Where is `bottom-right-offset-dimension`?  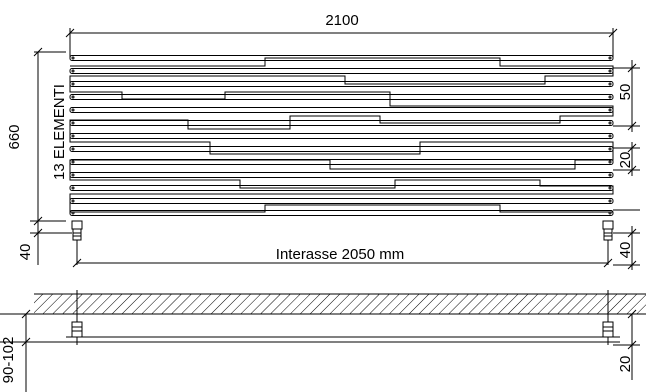 bottom-right-offset-dimension is located at coordinates (626, 248).